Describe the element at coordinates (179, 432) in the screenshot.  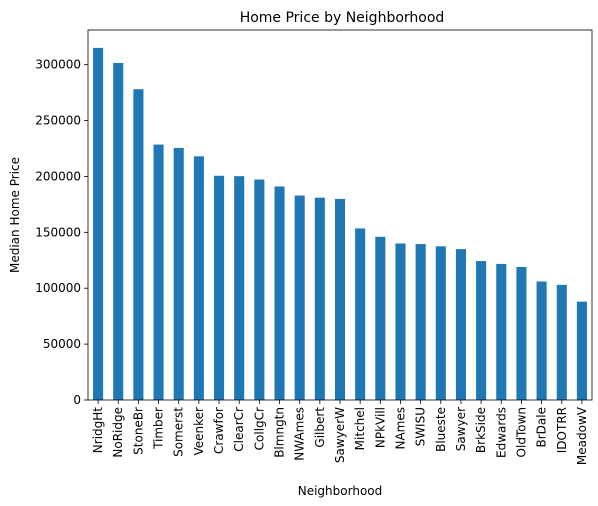
I see `x-tick-label: Somerst` at that location.